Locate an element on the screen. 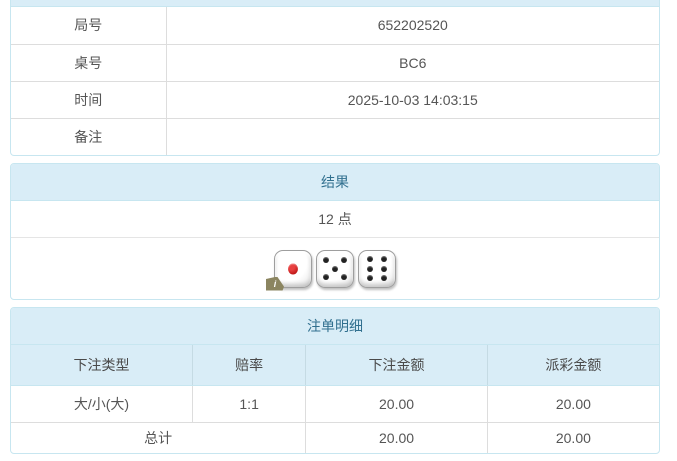  odds-cell: 1:1 is located at coordinates (248, 403).